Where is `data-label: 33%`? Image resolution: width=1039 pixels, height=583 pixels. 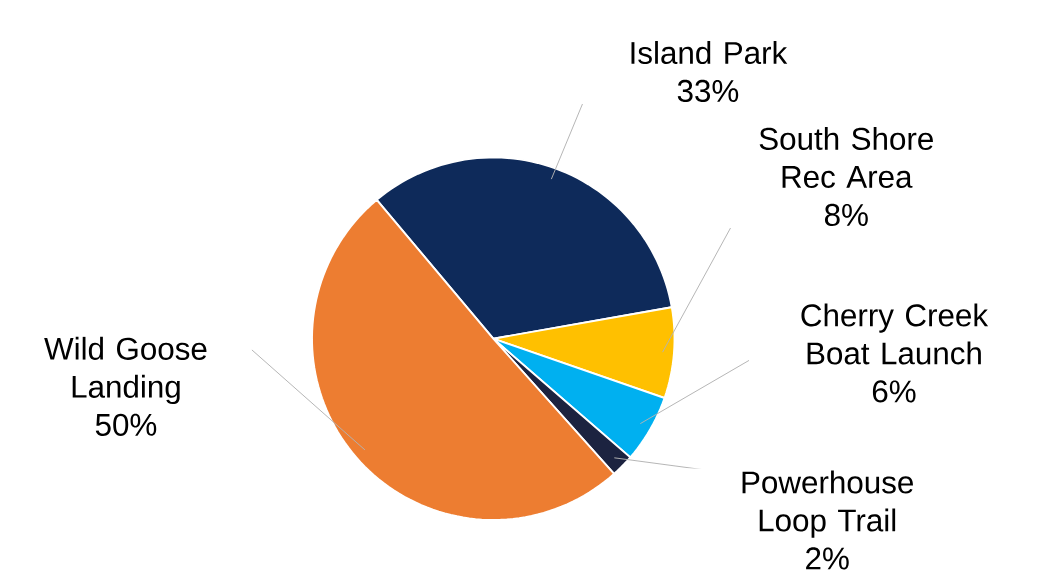 data-label: 33% is located at coordinates (708, 91).